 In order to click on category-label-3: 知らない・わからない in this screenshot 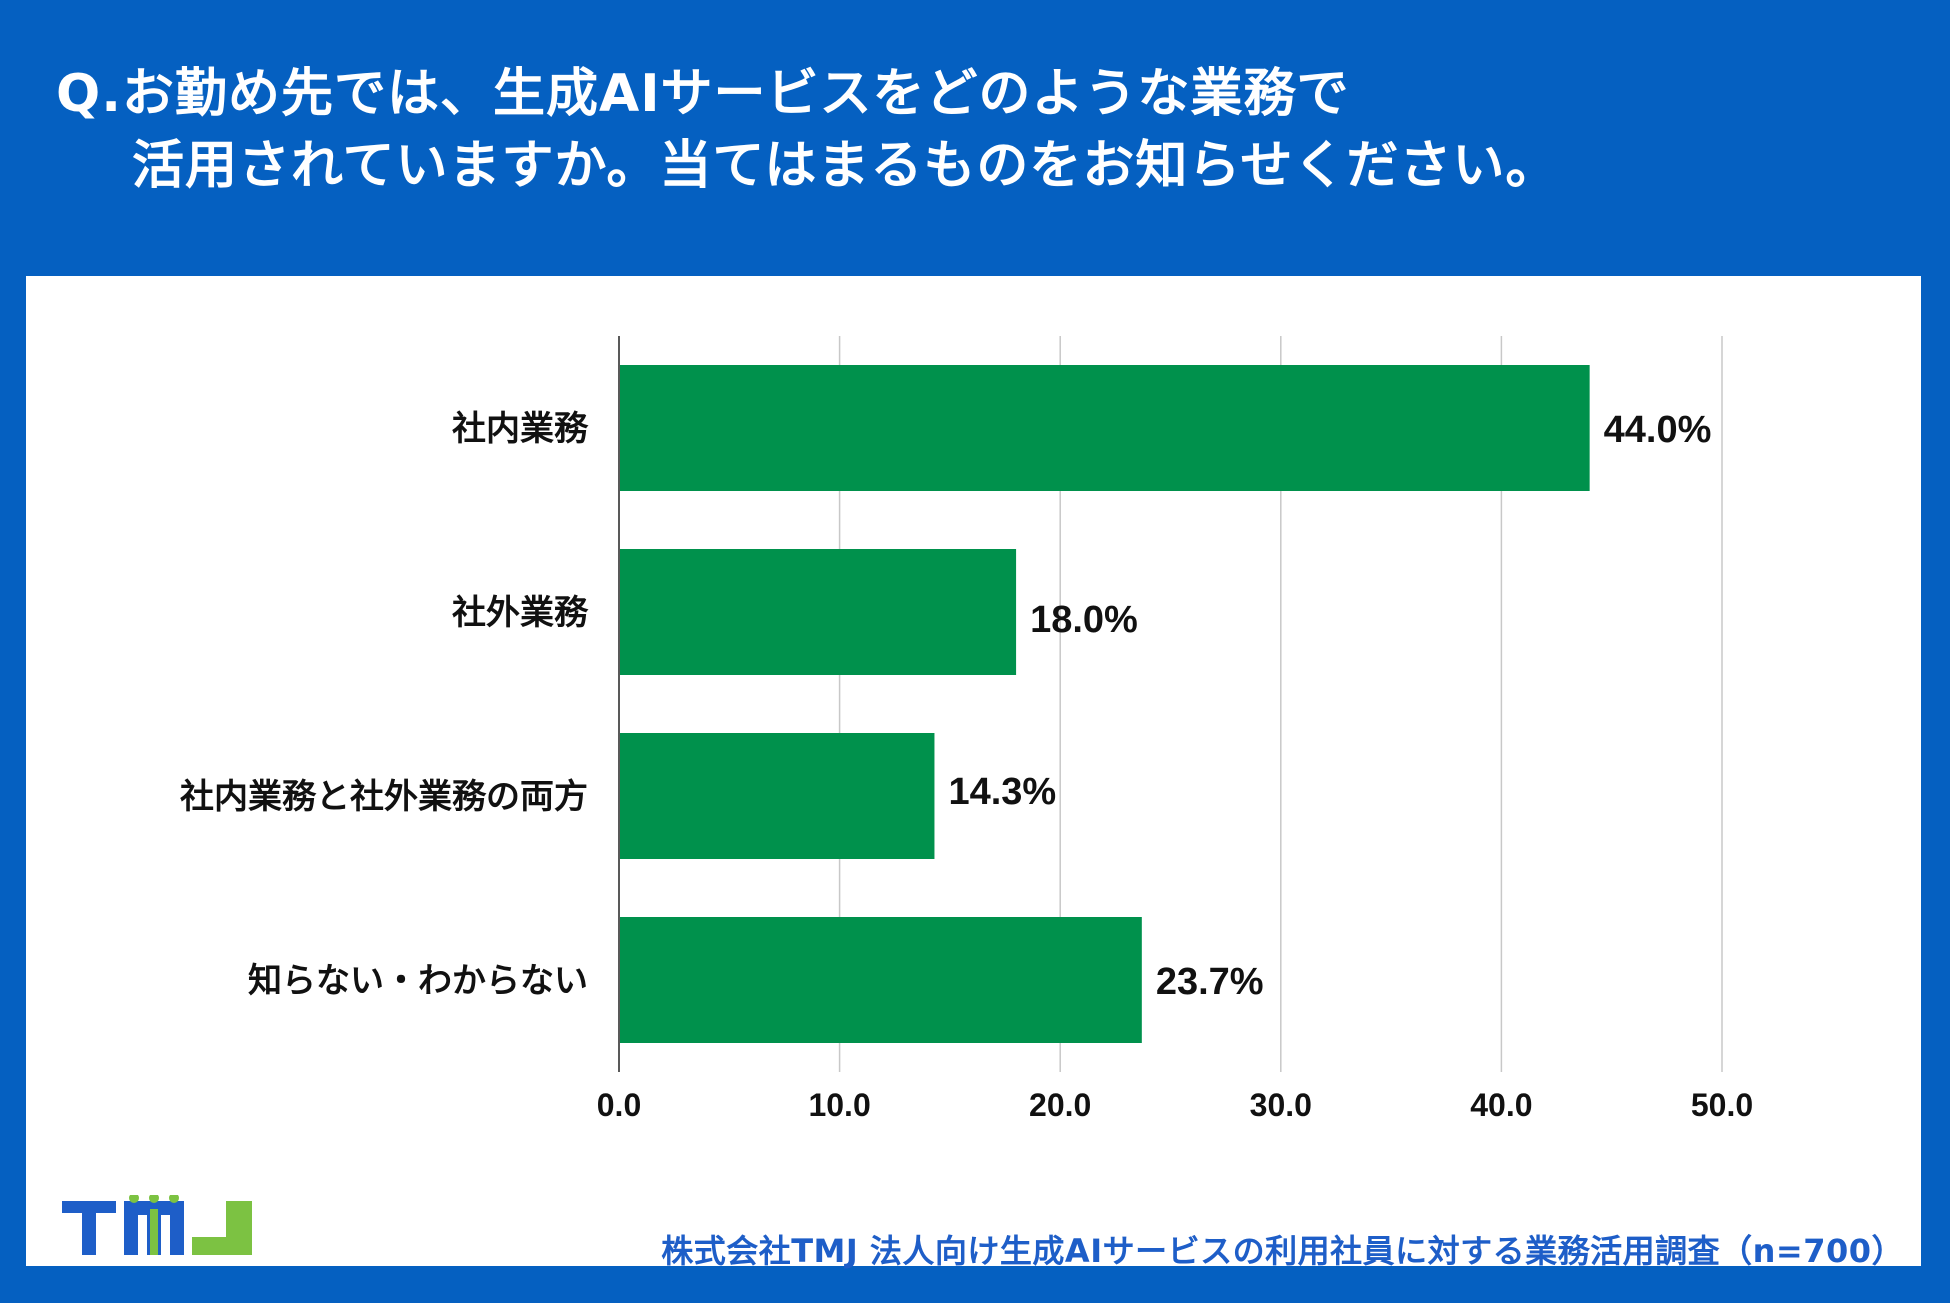, I will do `click(418, 981)`.